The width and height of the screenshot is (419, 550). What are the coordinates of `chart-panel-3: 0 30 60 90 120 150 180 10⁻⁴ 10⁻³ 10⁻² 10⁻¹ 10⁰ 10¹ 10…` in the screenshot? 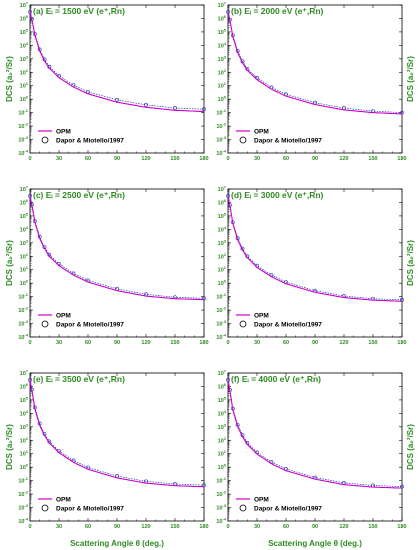 It's located at (315, 266).